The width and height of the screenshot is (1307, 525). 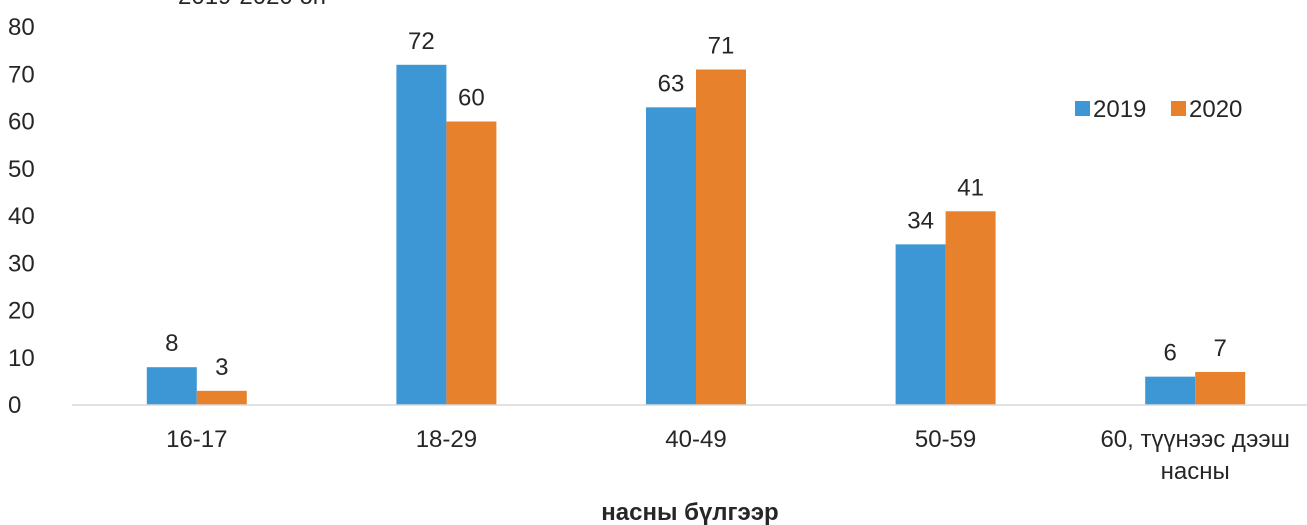 I want to click on legend: 2019 2020, so click(x=1158, y=109).